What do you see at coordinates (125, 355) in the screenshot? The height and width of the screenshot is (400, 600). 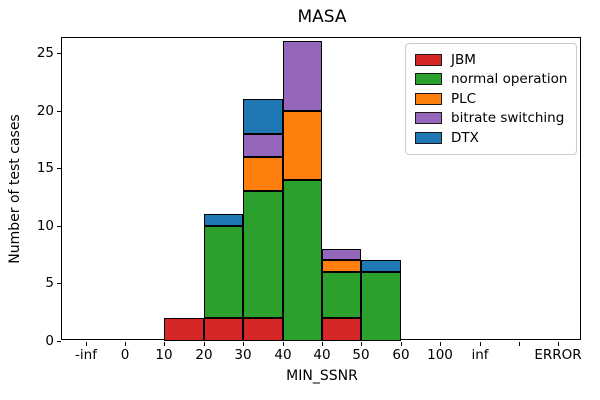 I see `x-tick-label: 0` at bounding box center [125, 355].